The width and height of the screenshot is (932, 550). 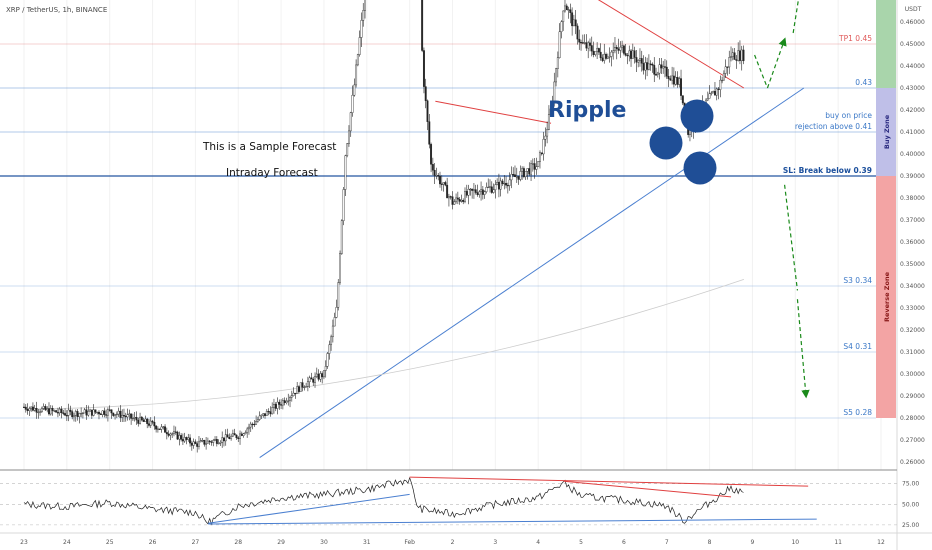 I want to click on brand-name: Ripple, so click(x=587, y=110).